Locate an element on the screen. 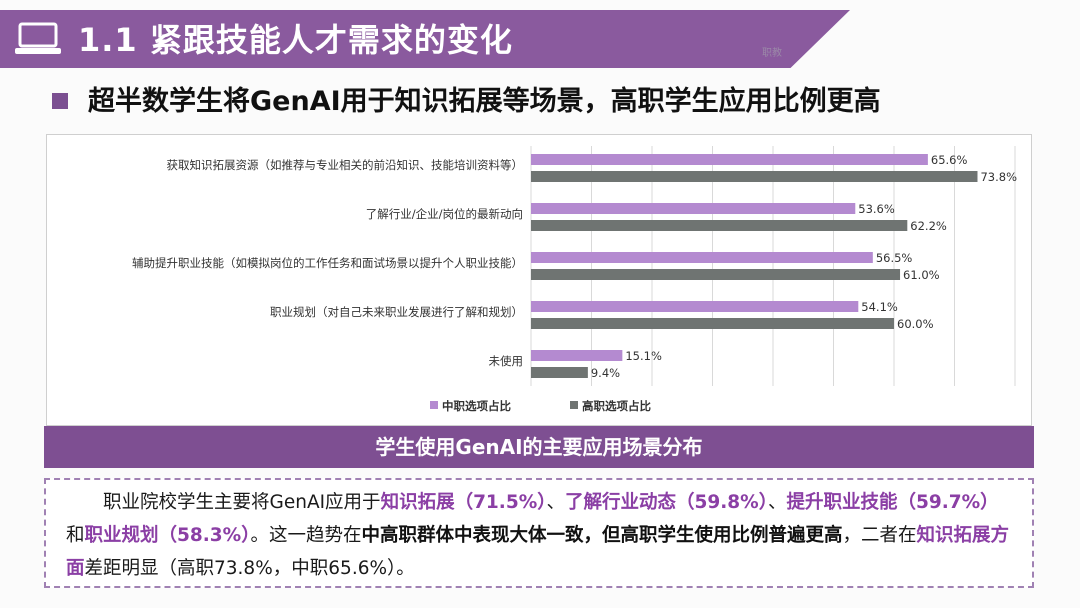  category-label: 了解行业/企业/岗位的最新动向 is located at coordinates (444, 214).